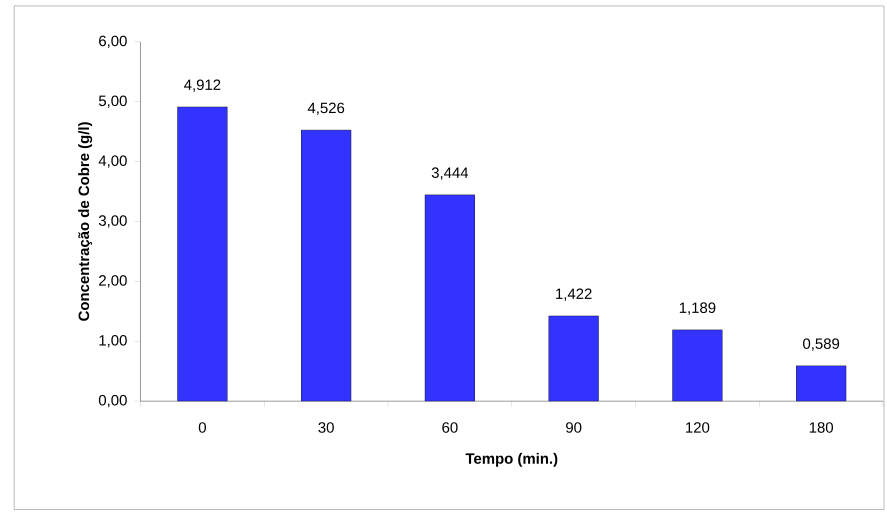  What do you see at coordinates (112, 401) in the screenshot?
I see `y-tick-label: 0,00` at bounding box center [112, 401].